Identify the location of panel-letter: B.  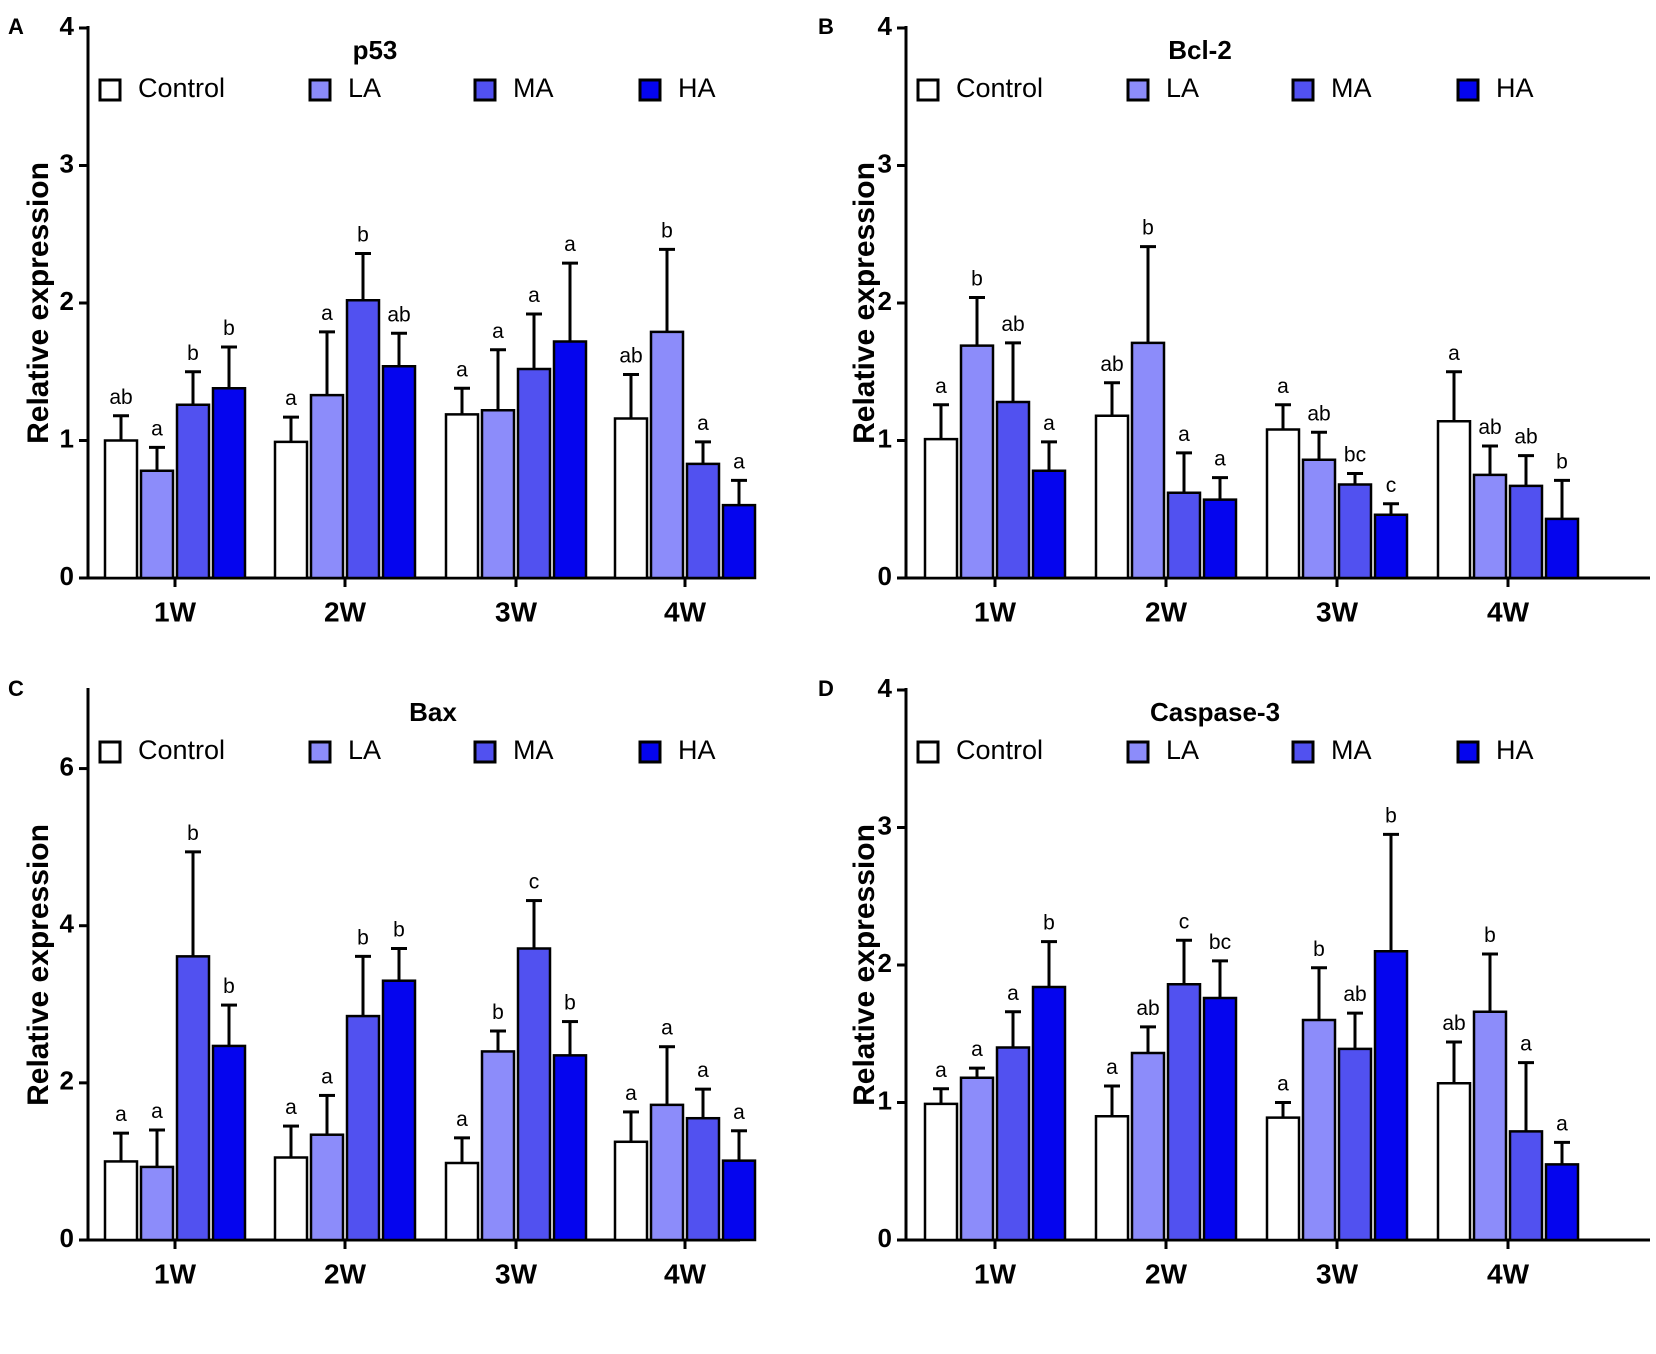
(826, 26).